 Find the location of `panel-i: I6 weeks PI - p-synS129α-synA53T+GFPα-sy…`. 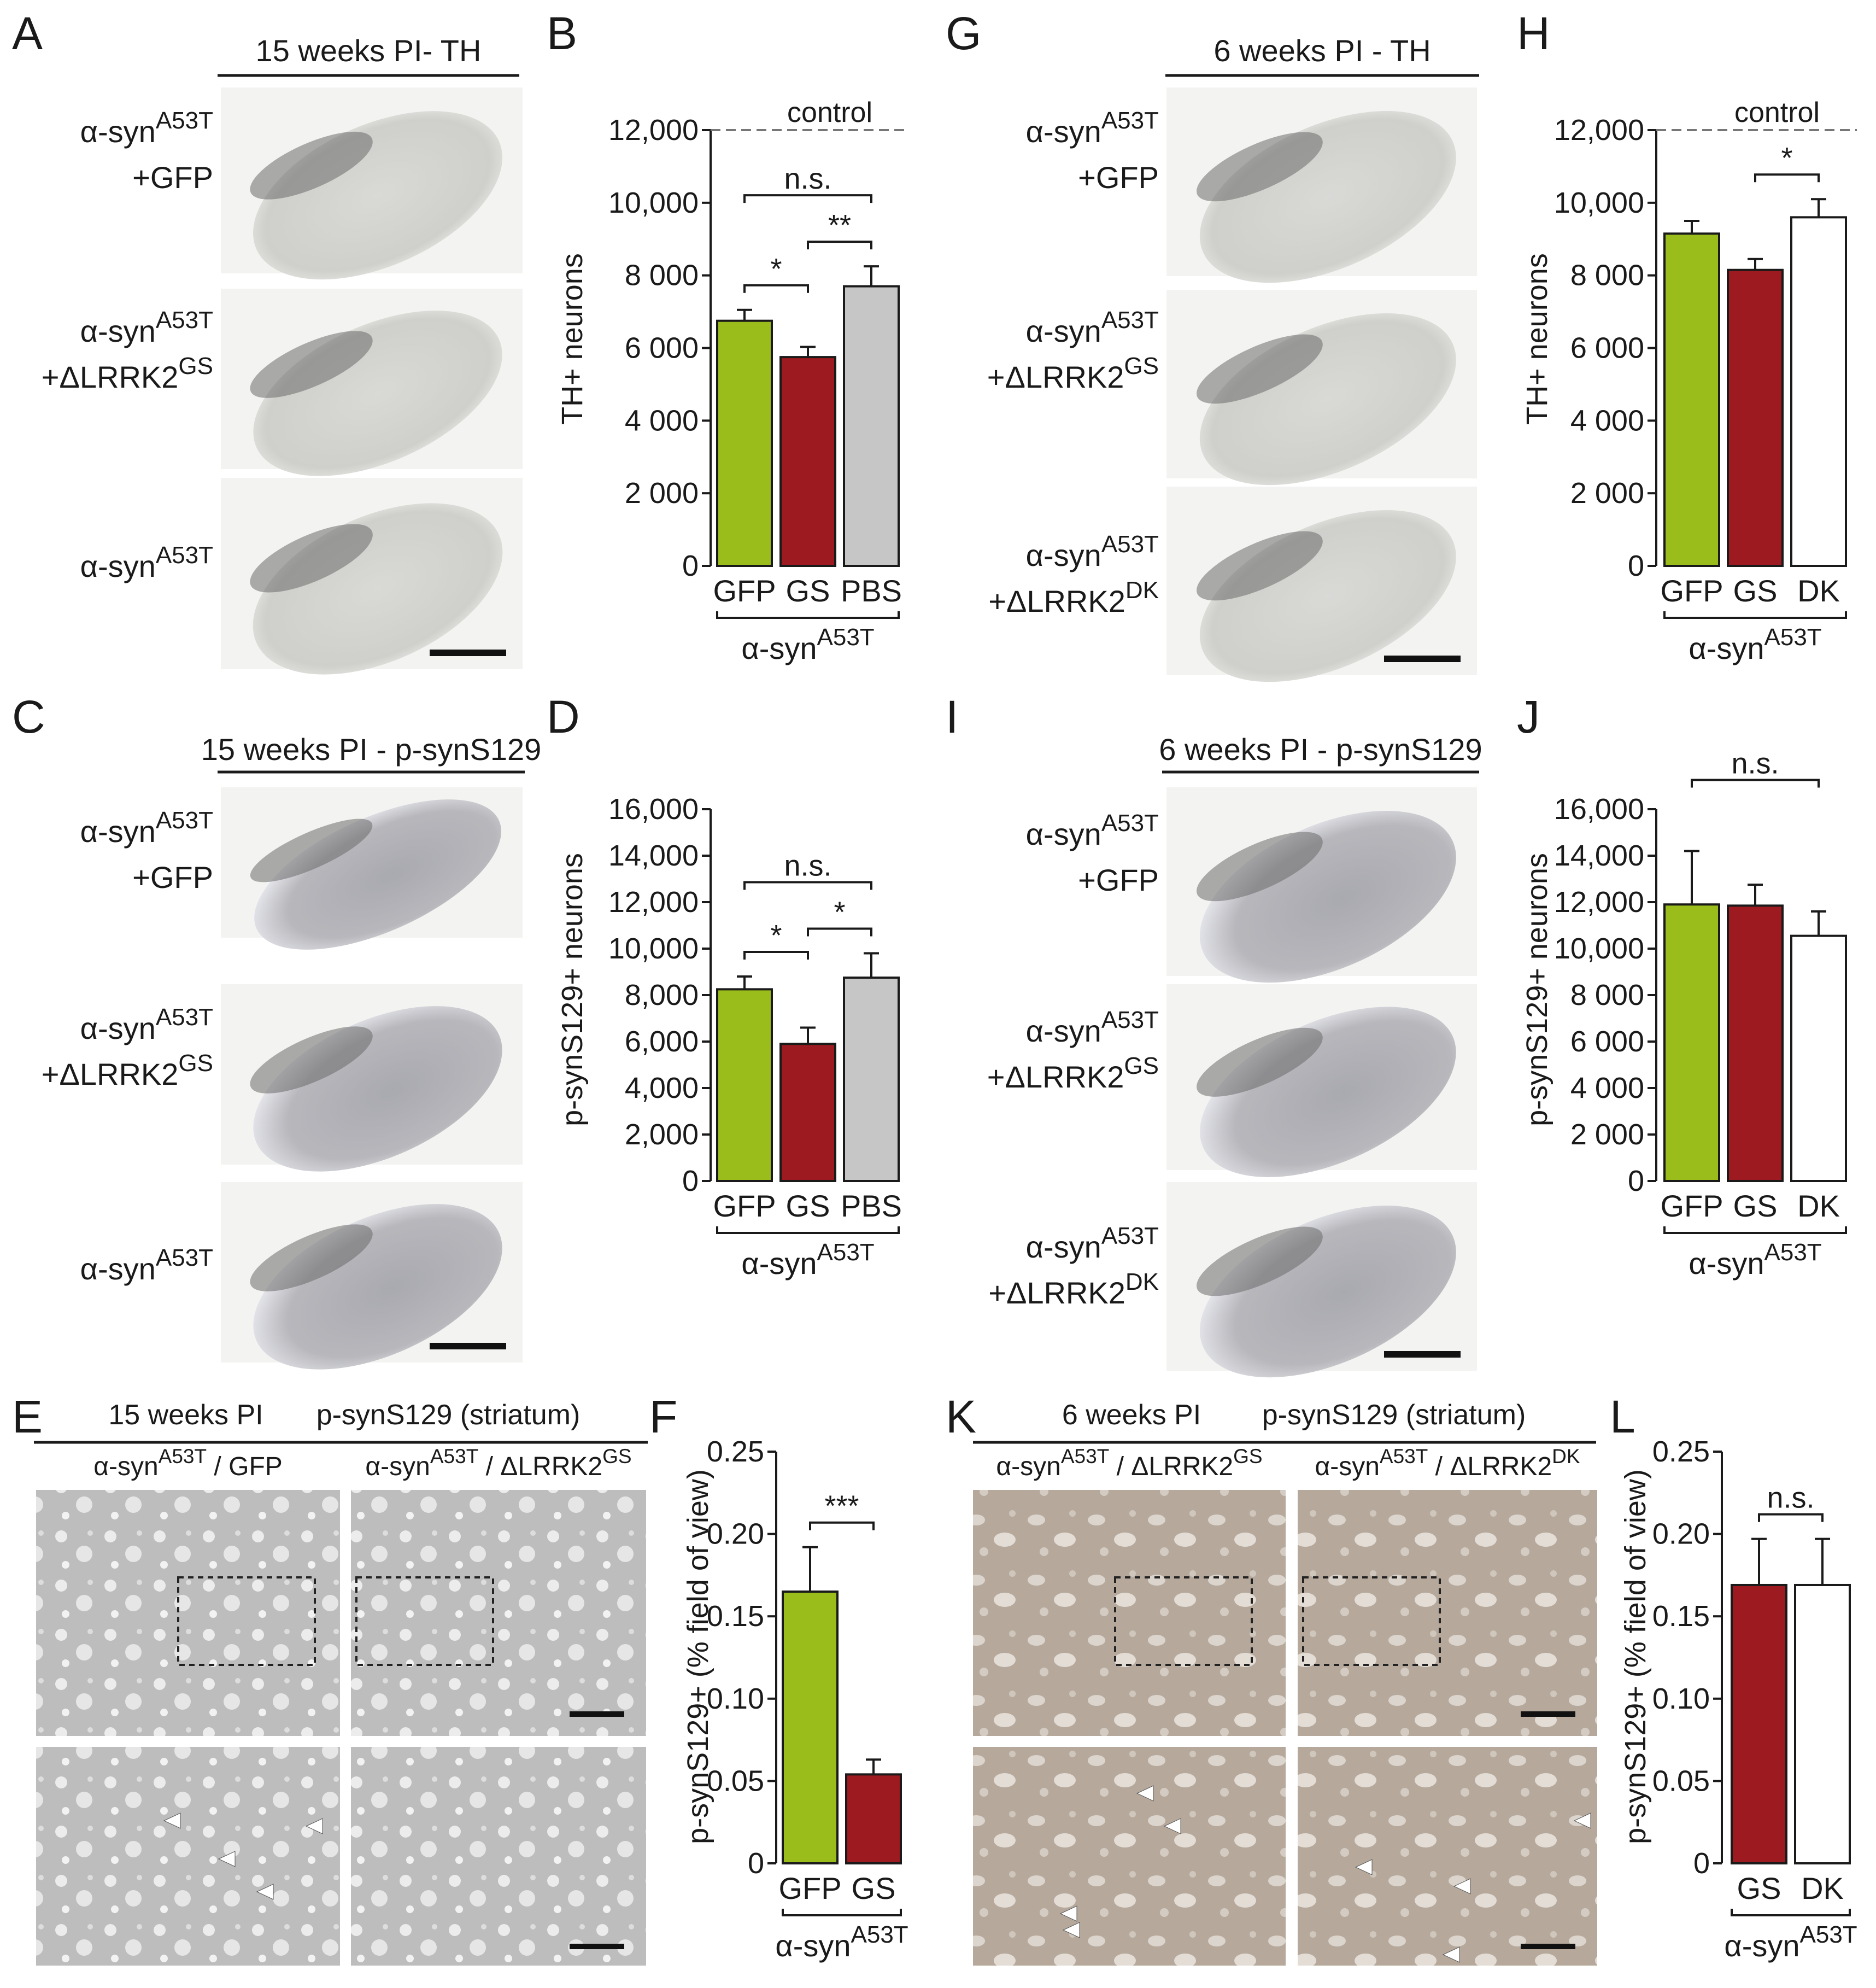

panel-i: I6 weeks PI - p-synS129α-synA53T+GFPα-sy… is located at coordinates (1214, 1034).